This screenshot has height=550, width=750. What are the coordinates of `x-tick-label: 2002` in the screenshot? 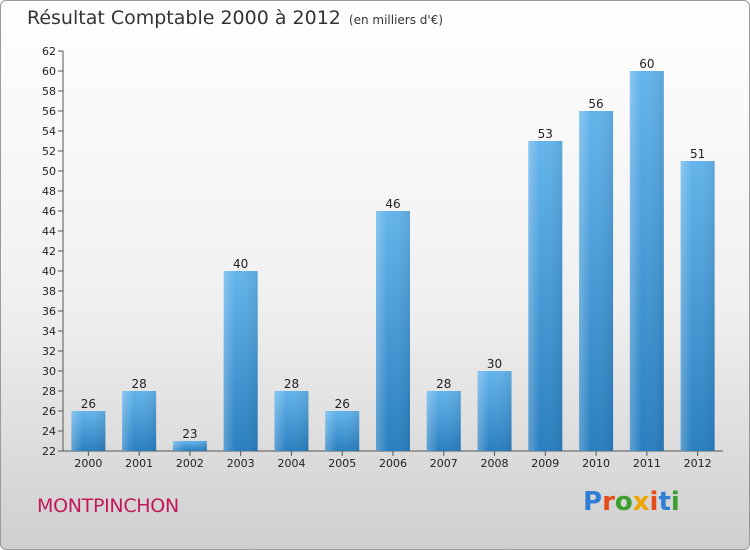 It's located at (190, 463).